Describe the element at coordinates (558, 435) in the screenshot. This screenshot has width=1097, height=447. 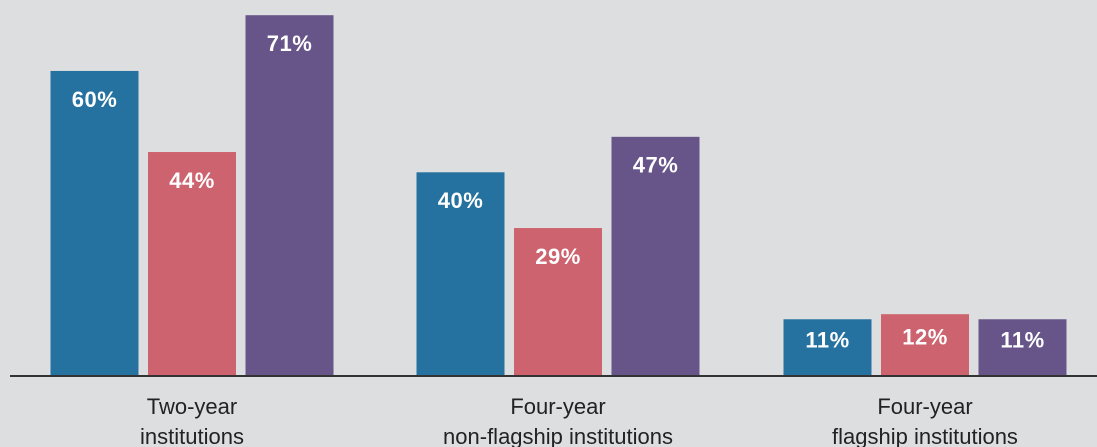
I see `x-tick-label: non-flagship institutions` at that location.